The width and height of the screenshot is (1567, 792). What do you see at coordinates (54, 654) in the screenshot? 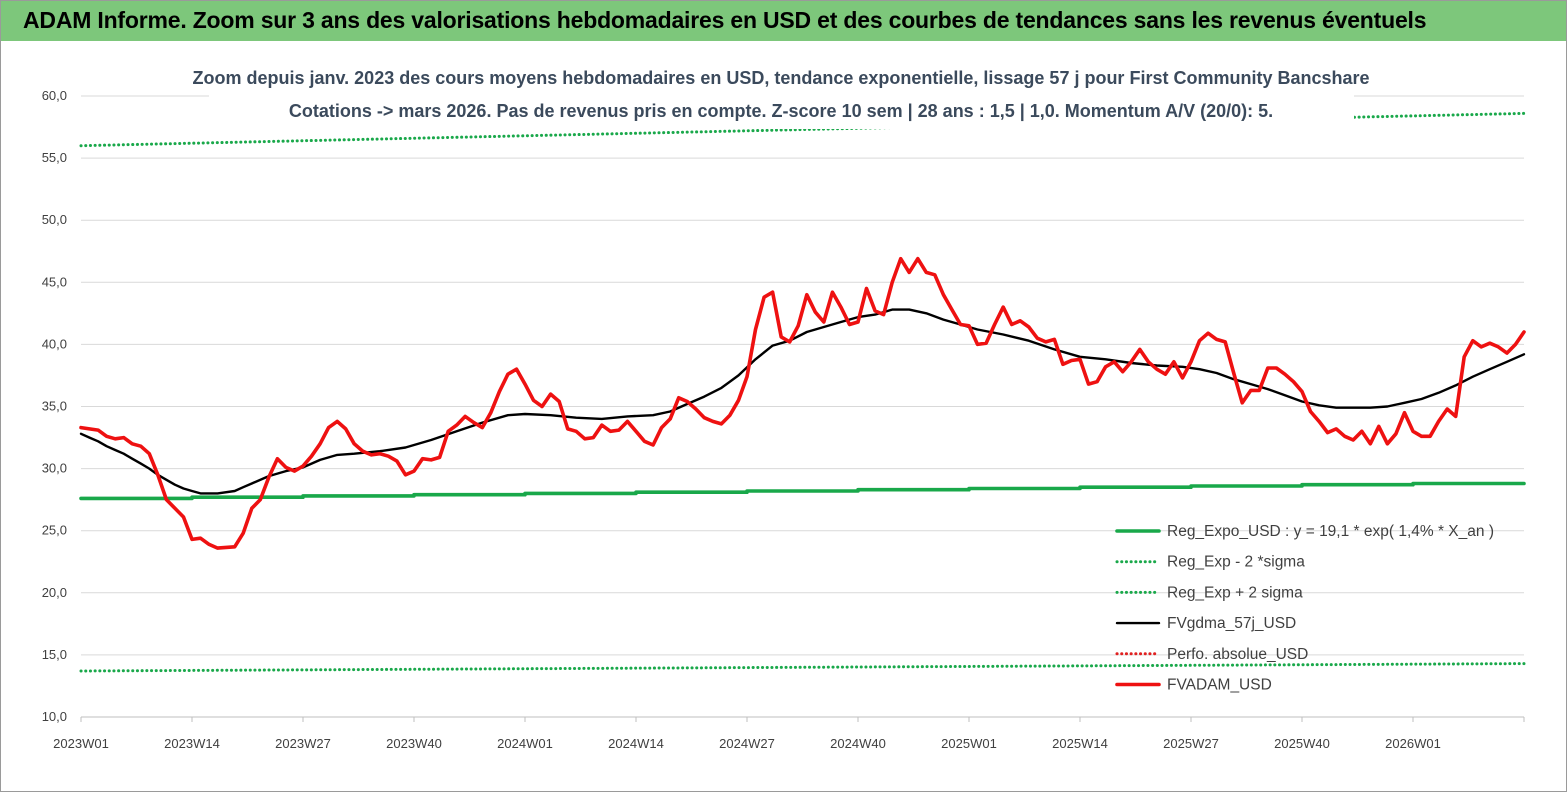
I see `y-tick-label: 15,0` at bounding box center [54, 654].